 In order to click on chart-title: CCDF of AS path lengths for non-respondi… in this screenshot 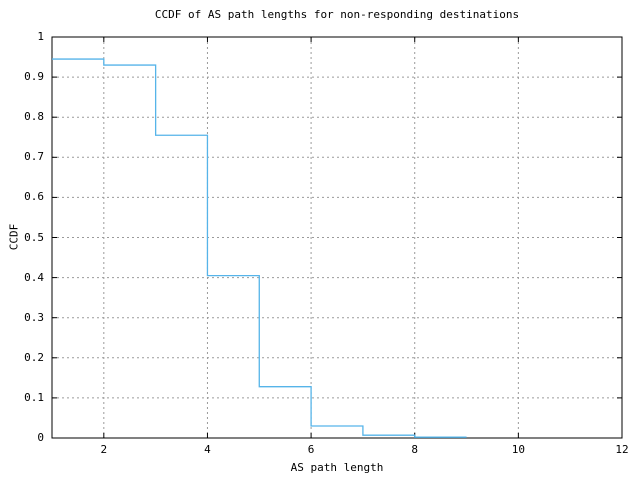, I will do `click(337, 14)`.